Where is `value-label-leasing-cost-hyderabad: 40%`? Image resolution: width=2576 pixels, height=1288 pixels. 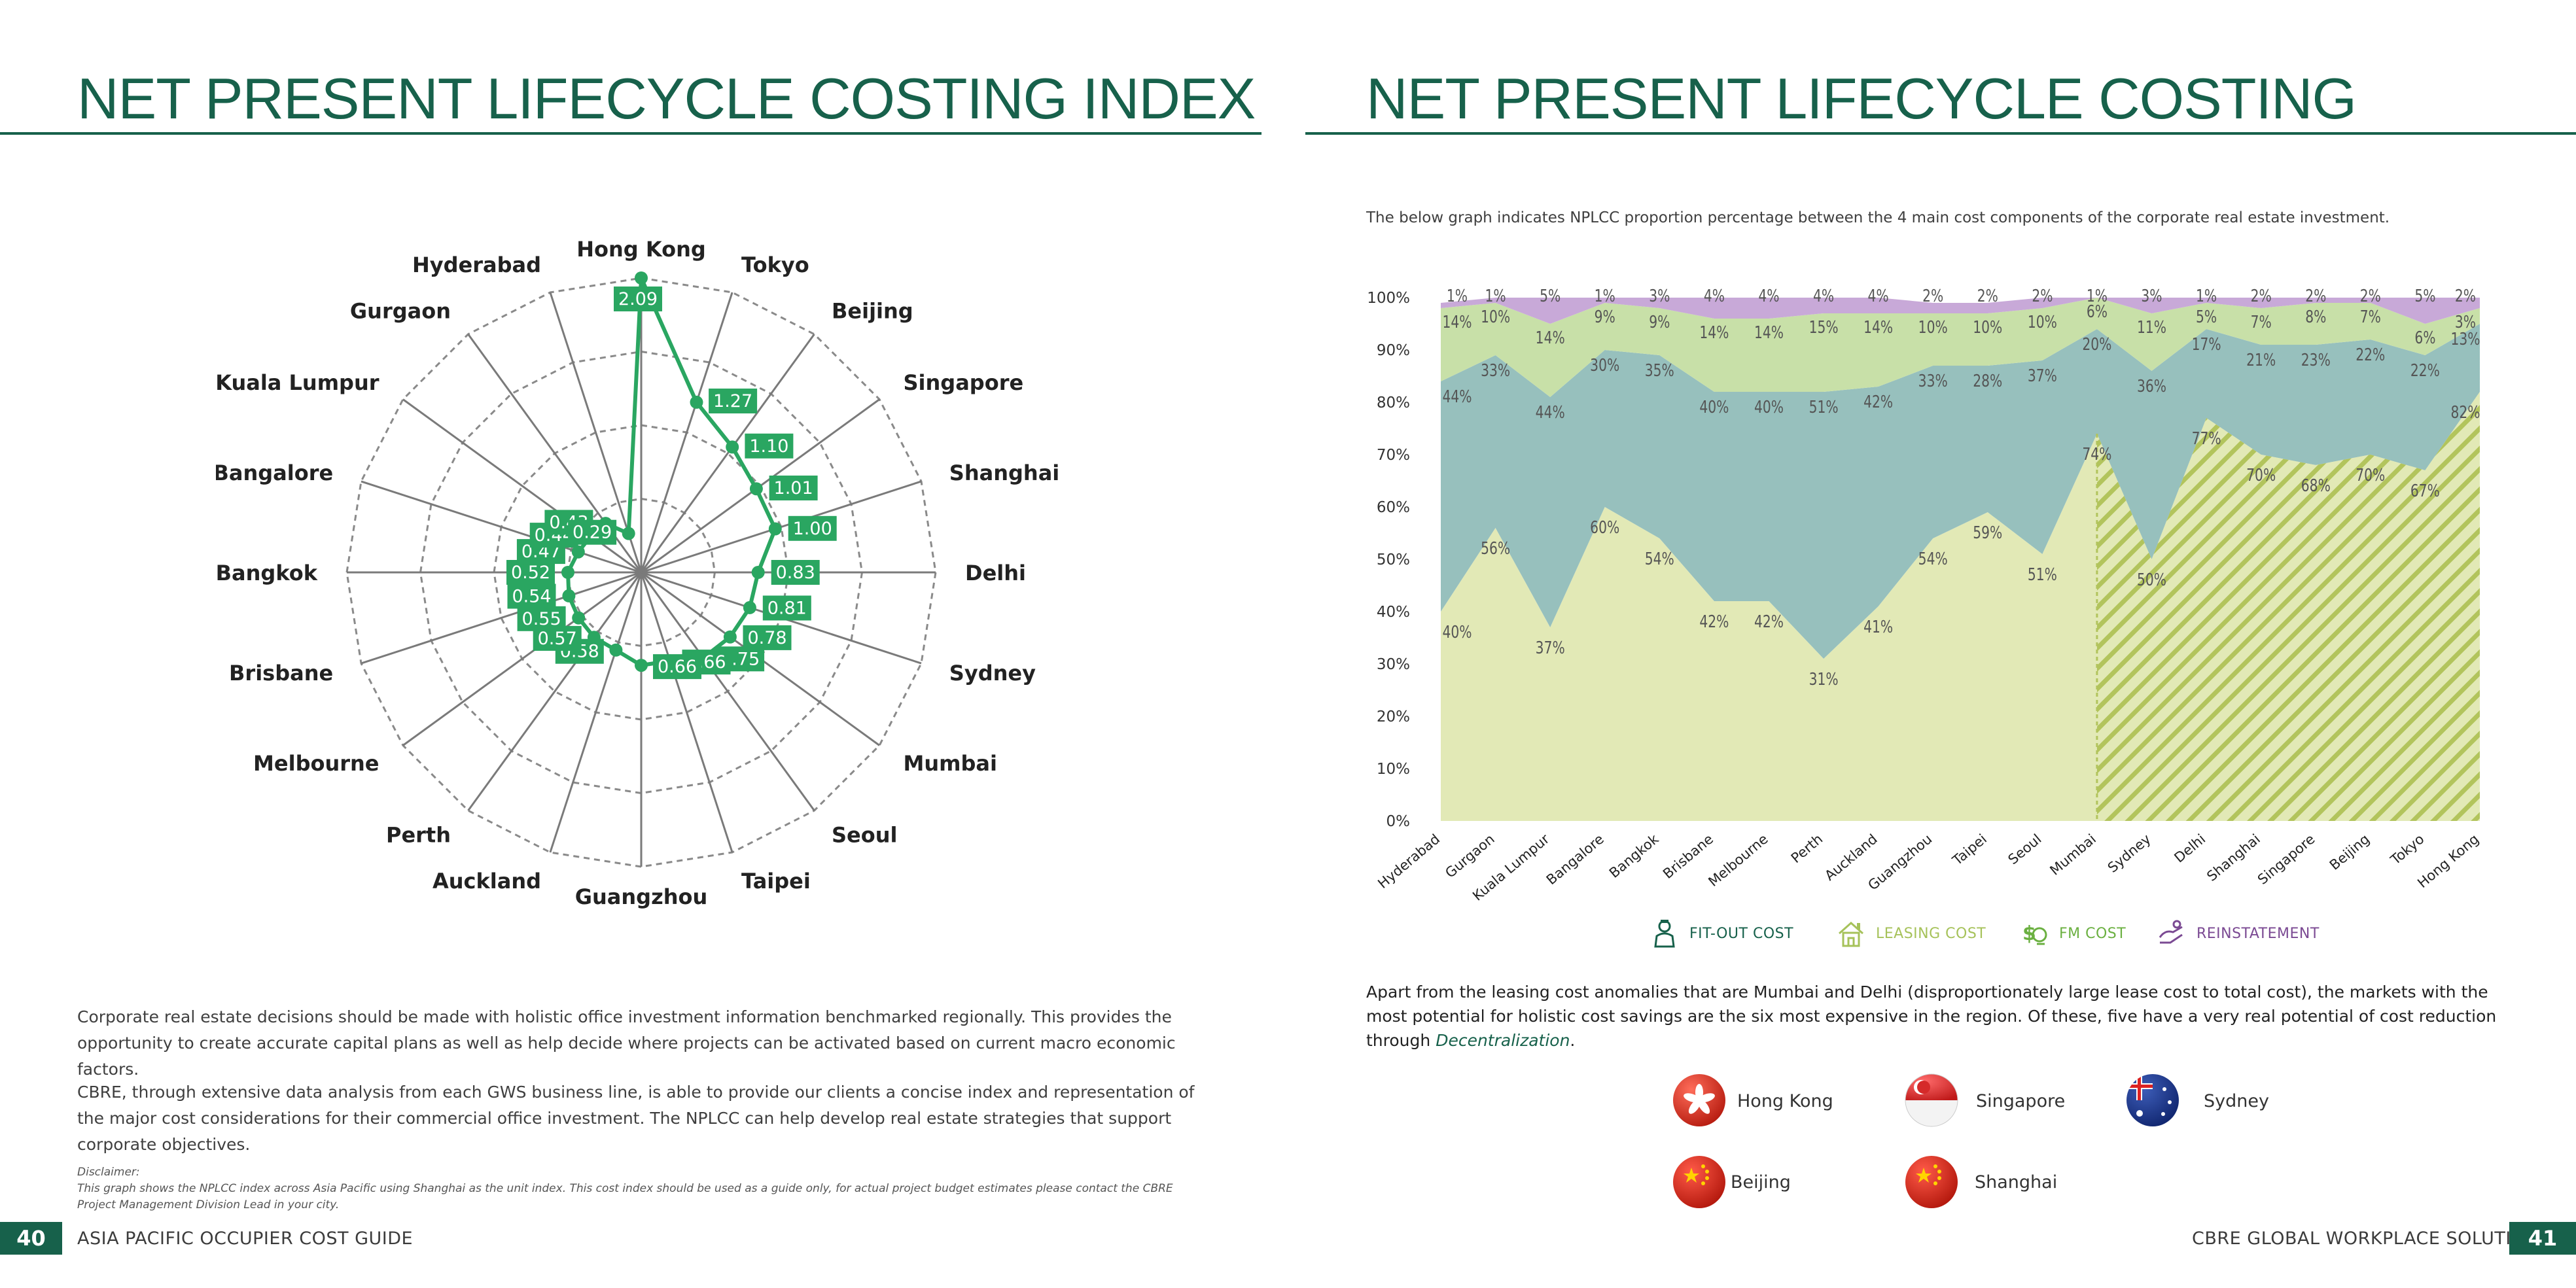
value-label-leasing-cost-hyderabad: 40% is located at coordinates (1457, 632).